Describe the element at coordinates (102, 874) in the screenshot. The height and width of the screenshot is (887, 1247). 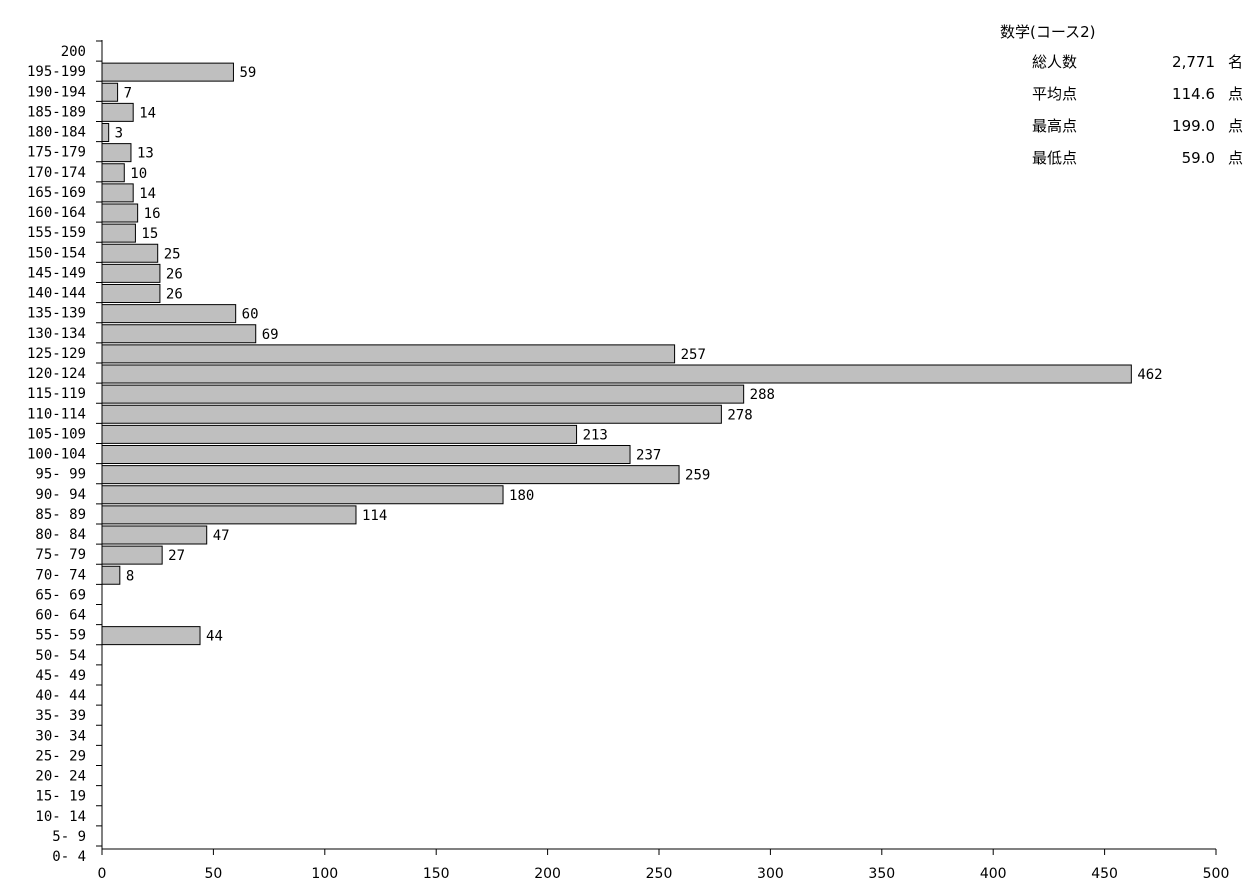
I see `x-tick-label: 0` at that location.